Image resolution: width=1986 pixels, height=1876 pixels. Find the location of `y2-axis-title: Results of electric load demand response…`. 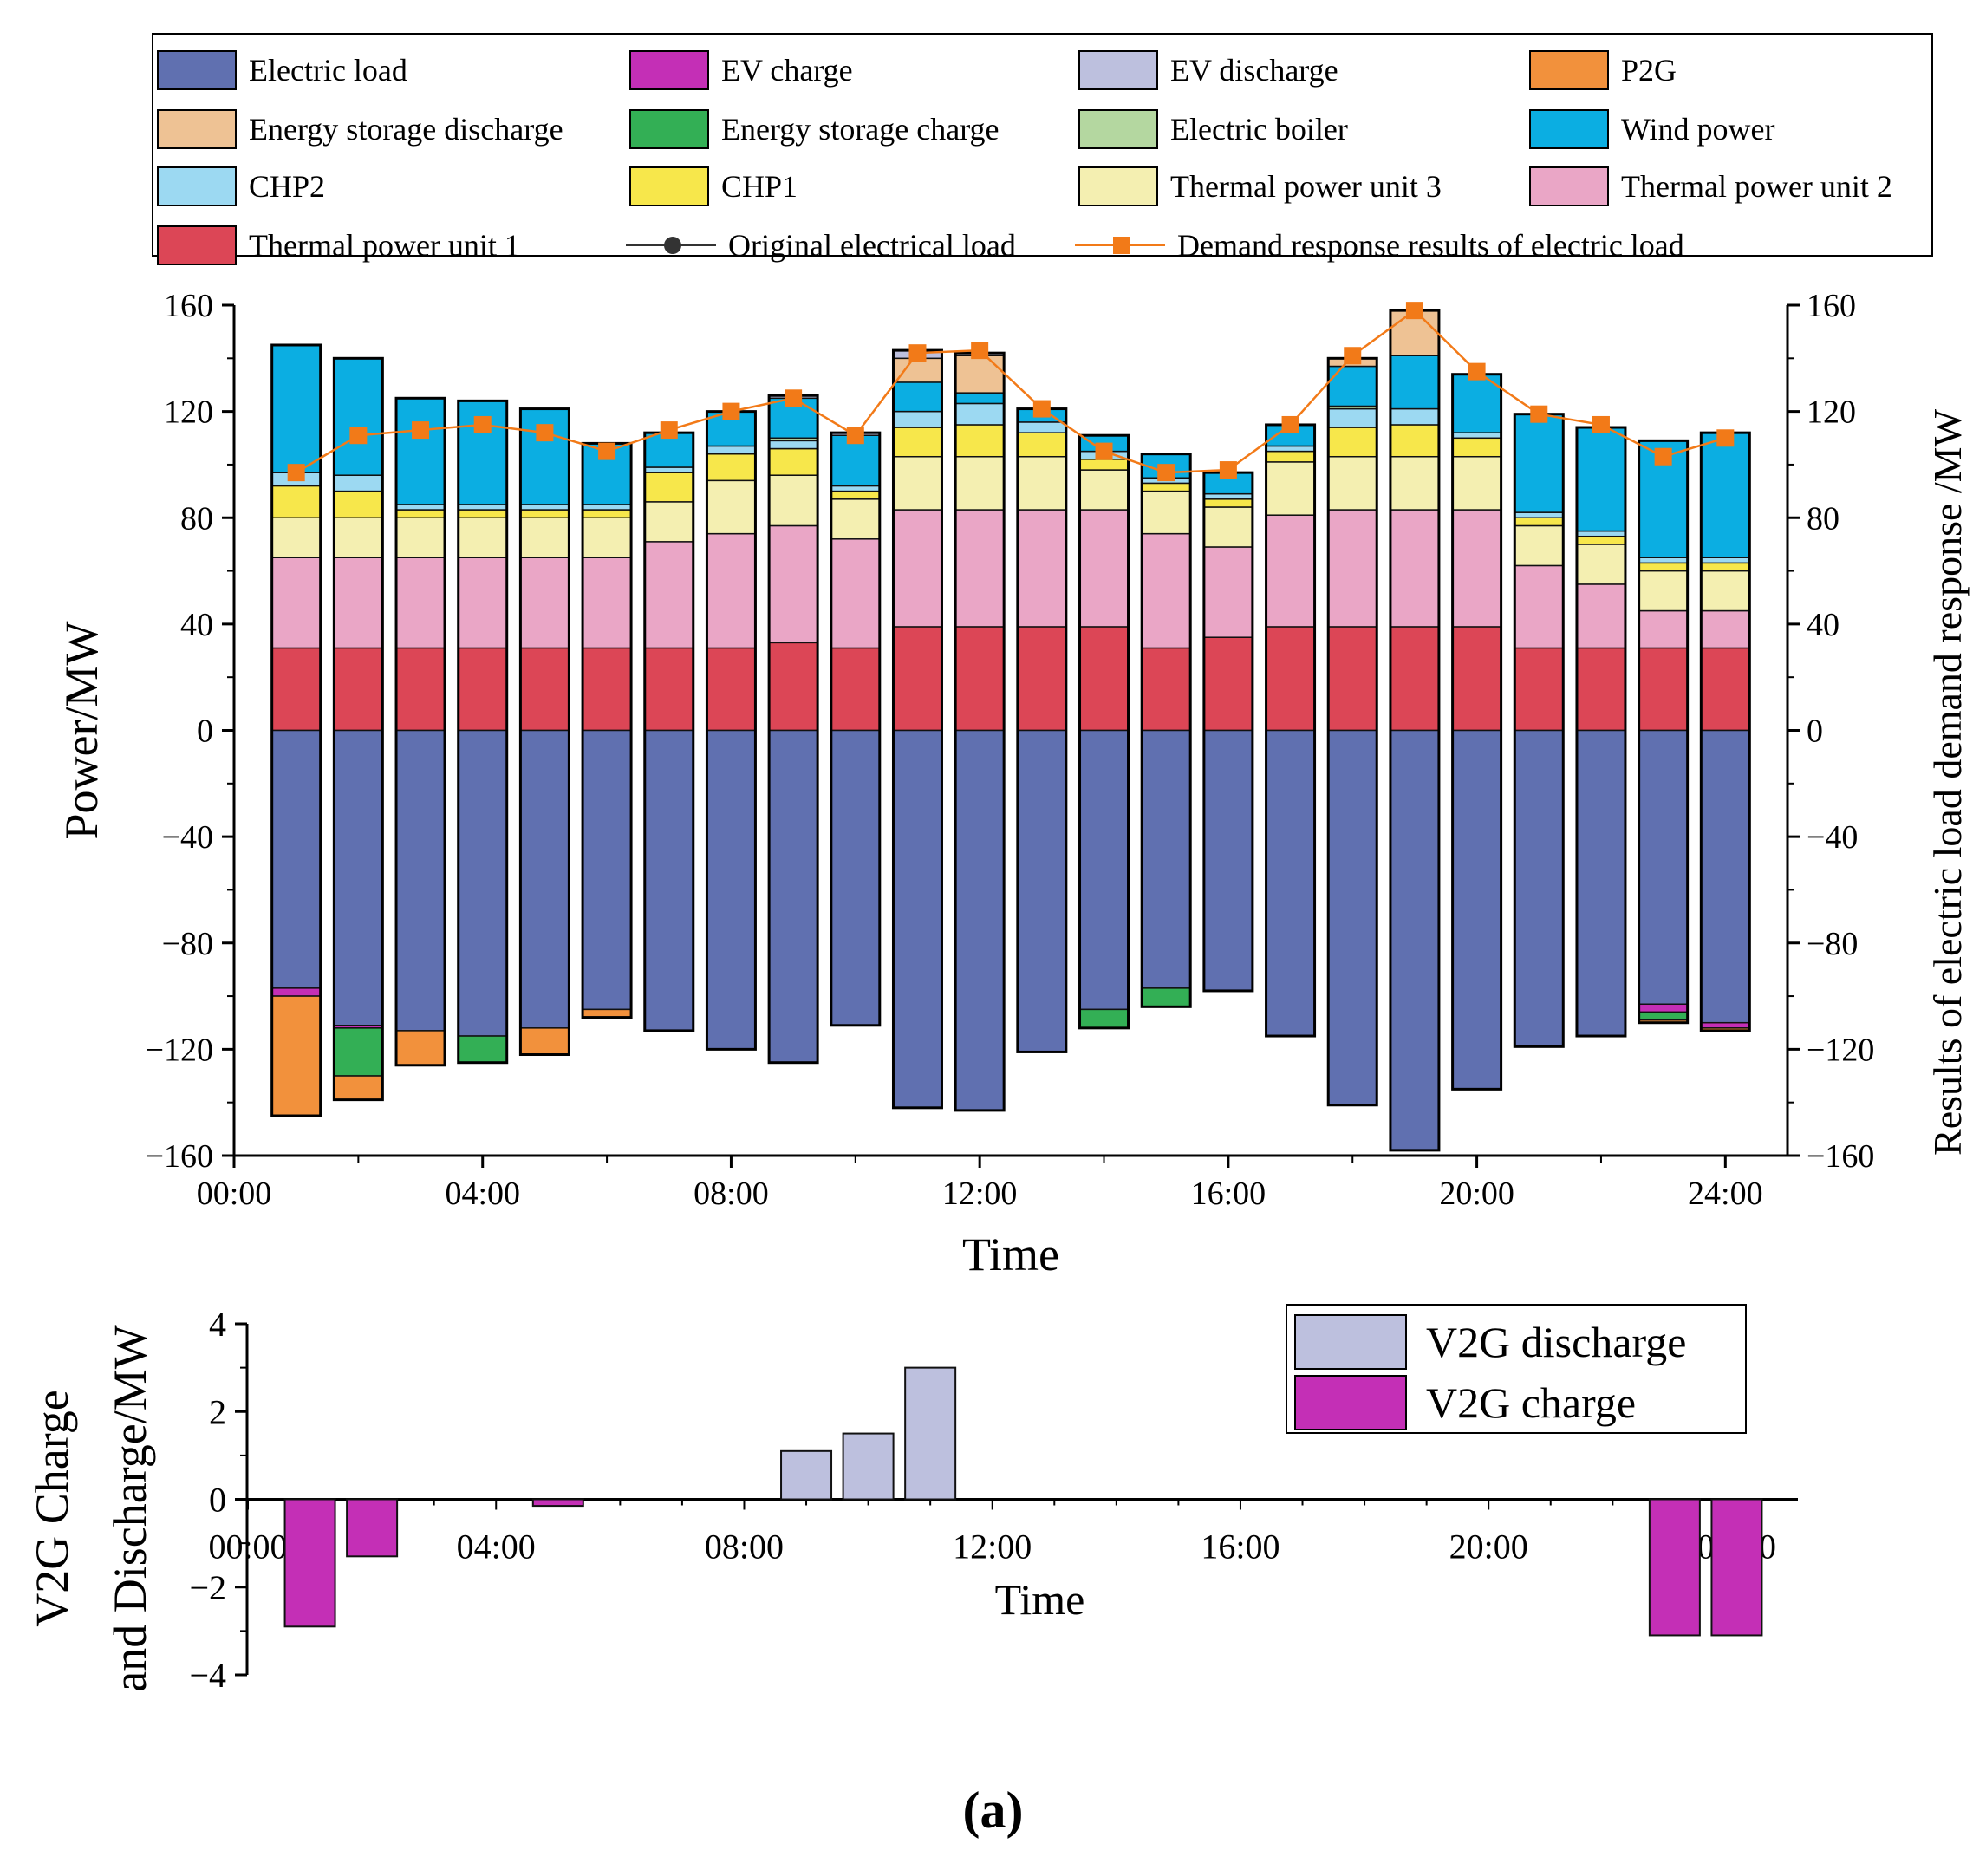

y2-axis-title: Results of electric load demand response… is located at coordinates (1947, 782).